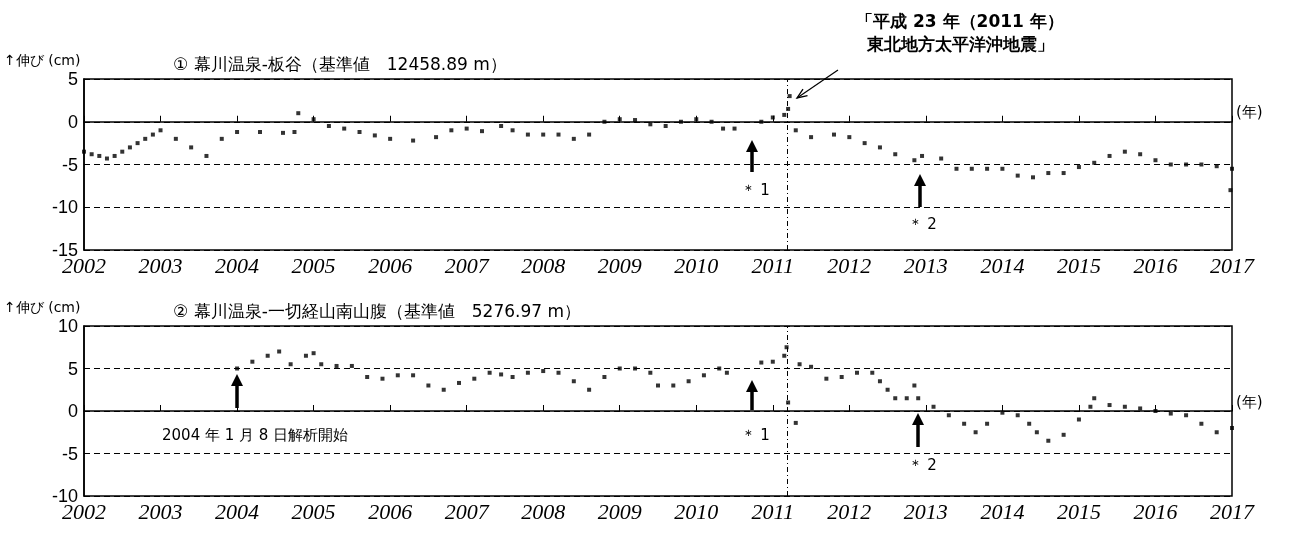 This screenshot has width=1305, height=536. What do you see at coordinates (64, 207) in the screenshot?
I see `y-tick-label: -10` at bounding box center [64, 207].